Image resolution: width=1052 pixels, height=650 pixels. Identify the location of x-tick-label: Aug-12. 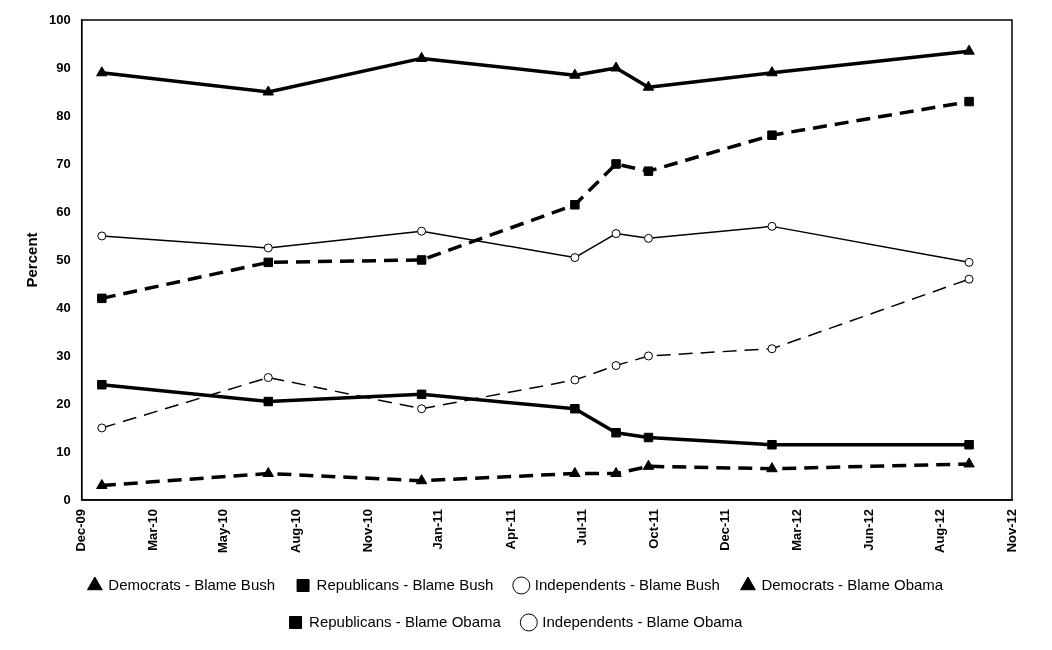
(939, 530).